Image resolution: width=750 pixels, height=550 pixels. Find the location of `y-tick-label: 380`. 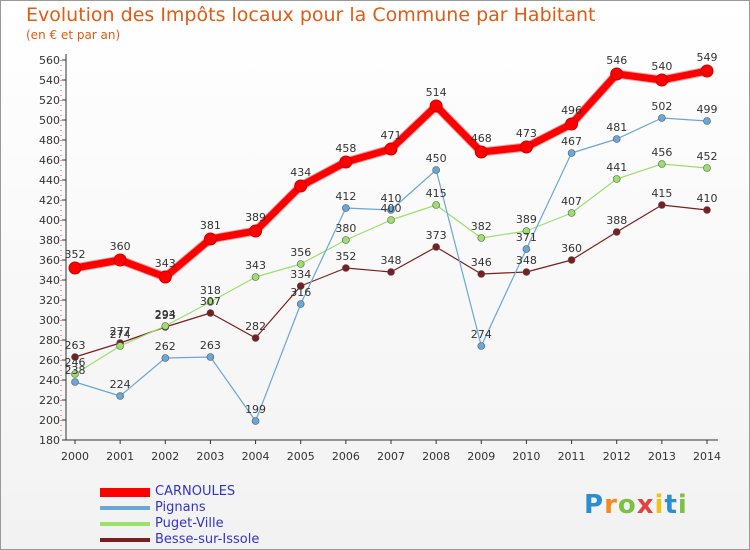

y-tick-label: 380 is located at coordinates (49, 240).